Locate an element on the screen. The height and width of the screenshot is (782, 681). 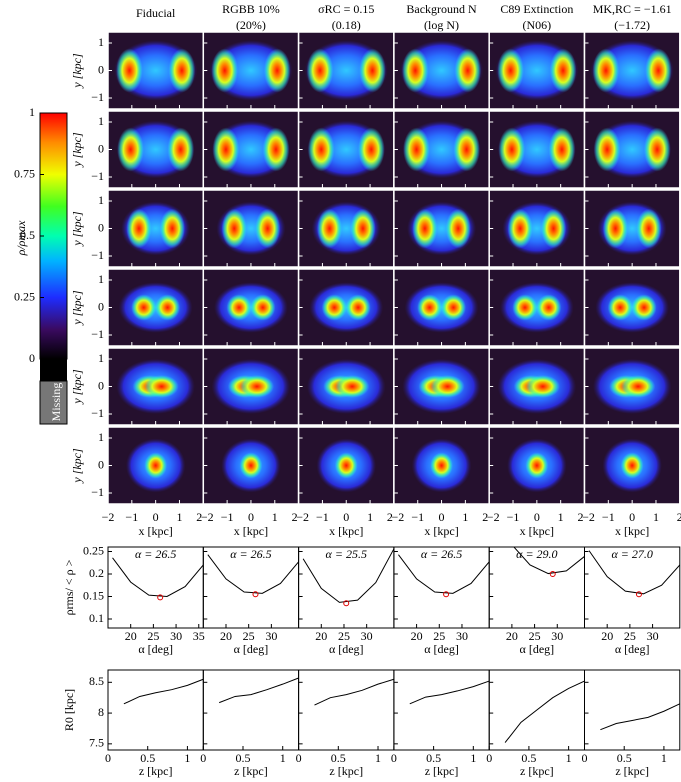
x-label: z [kpc] is located at coordinates (632, 771).